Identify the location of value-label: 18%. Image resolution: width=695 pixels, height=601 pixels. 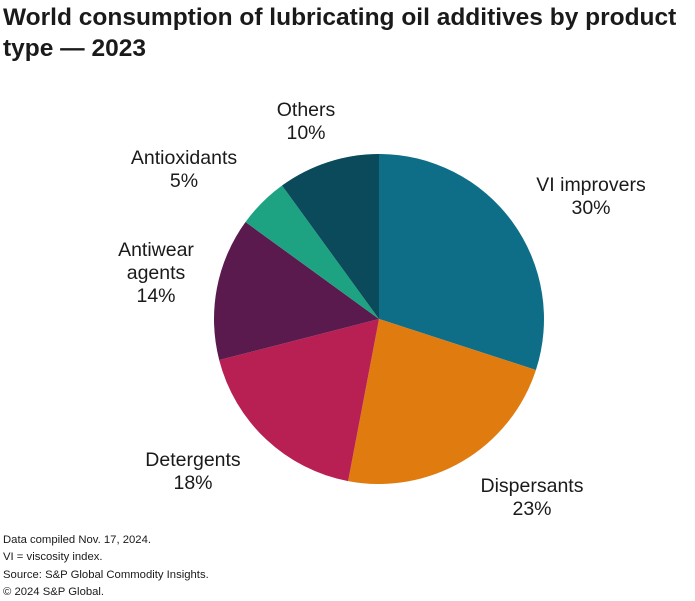
(192, 483).